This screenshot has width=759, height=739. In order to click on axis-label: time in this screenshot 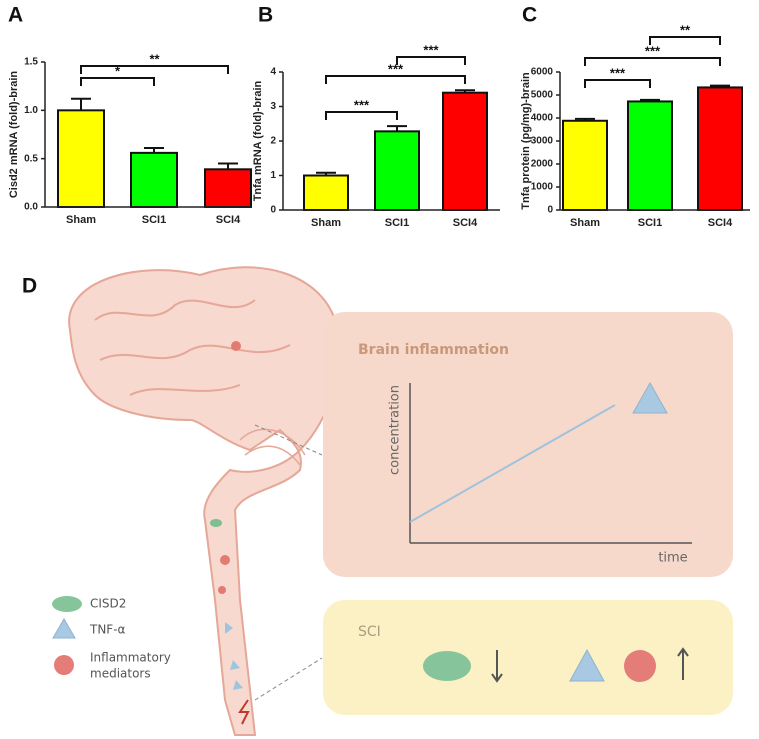, I will do `click(672, 558)`.